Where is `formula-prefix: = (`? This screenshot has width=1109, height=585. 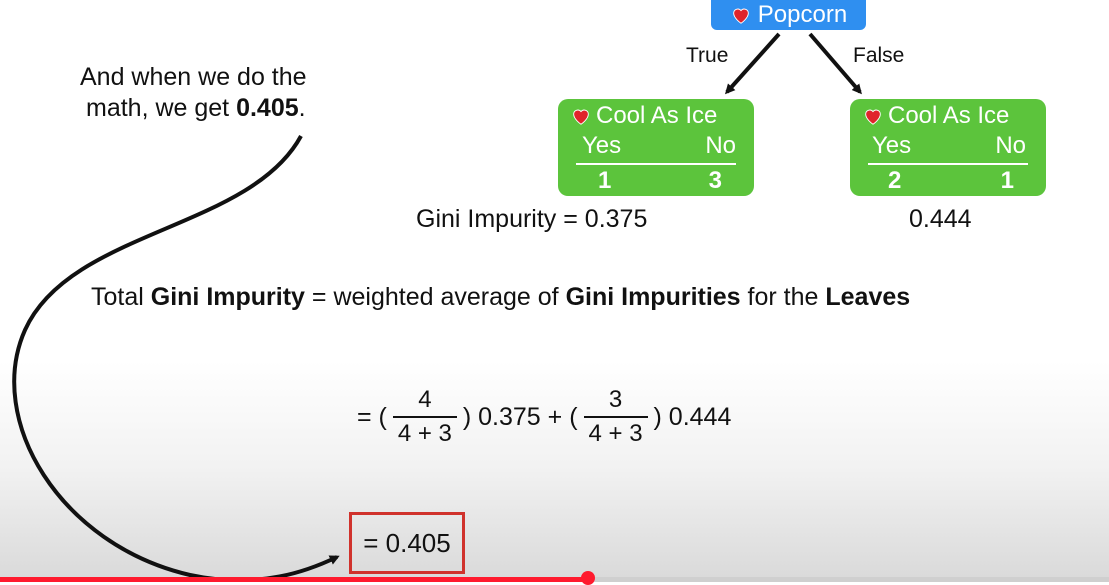
formula-prefix: = ( is located at coordinates (372, 416).